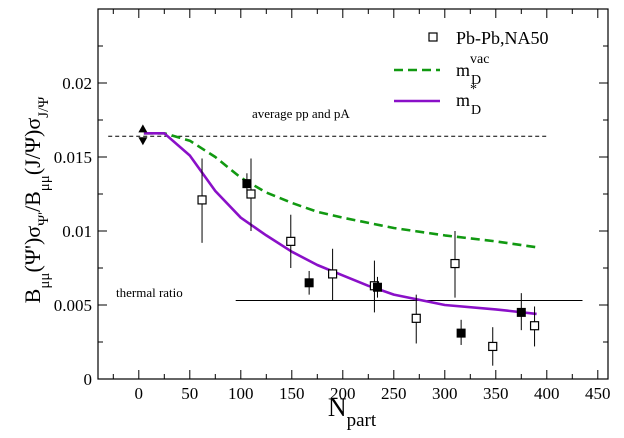  Describe the element at coordinates (547, 393) in the screenshot. I see `x-tick-label: 400` at that location.